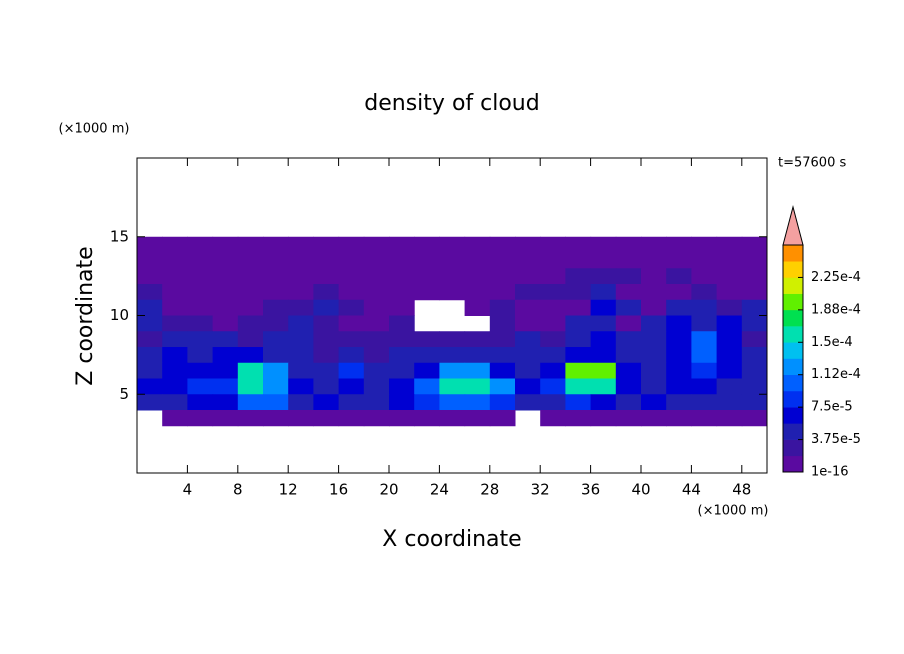 This screenshot has height=654, width=904. What do you see at coordinates (119, 236) in the screenshot?
I see `y-tick-label: 15` at bounding box center [119, 236].